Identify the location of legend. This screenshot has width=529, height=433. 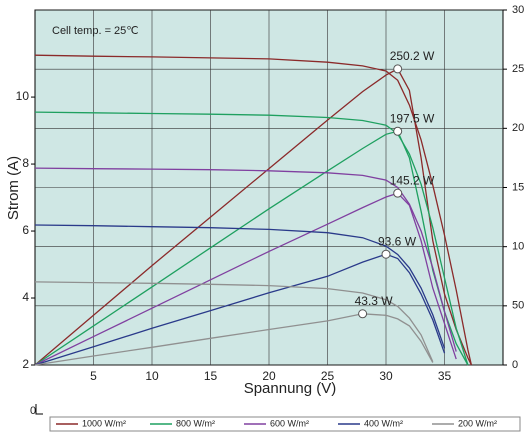
(285, 424).